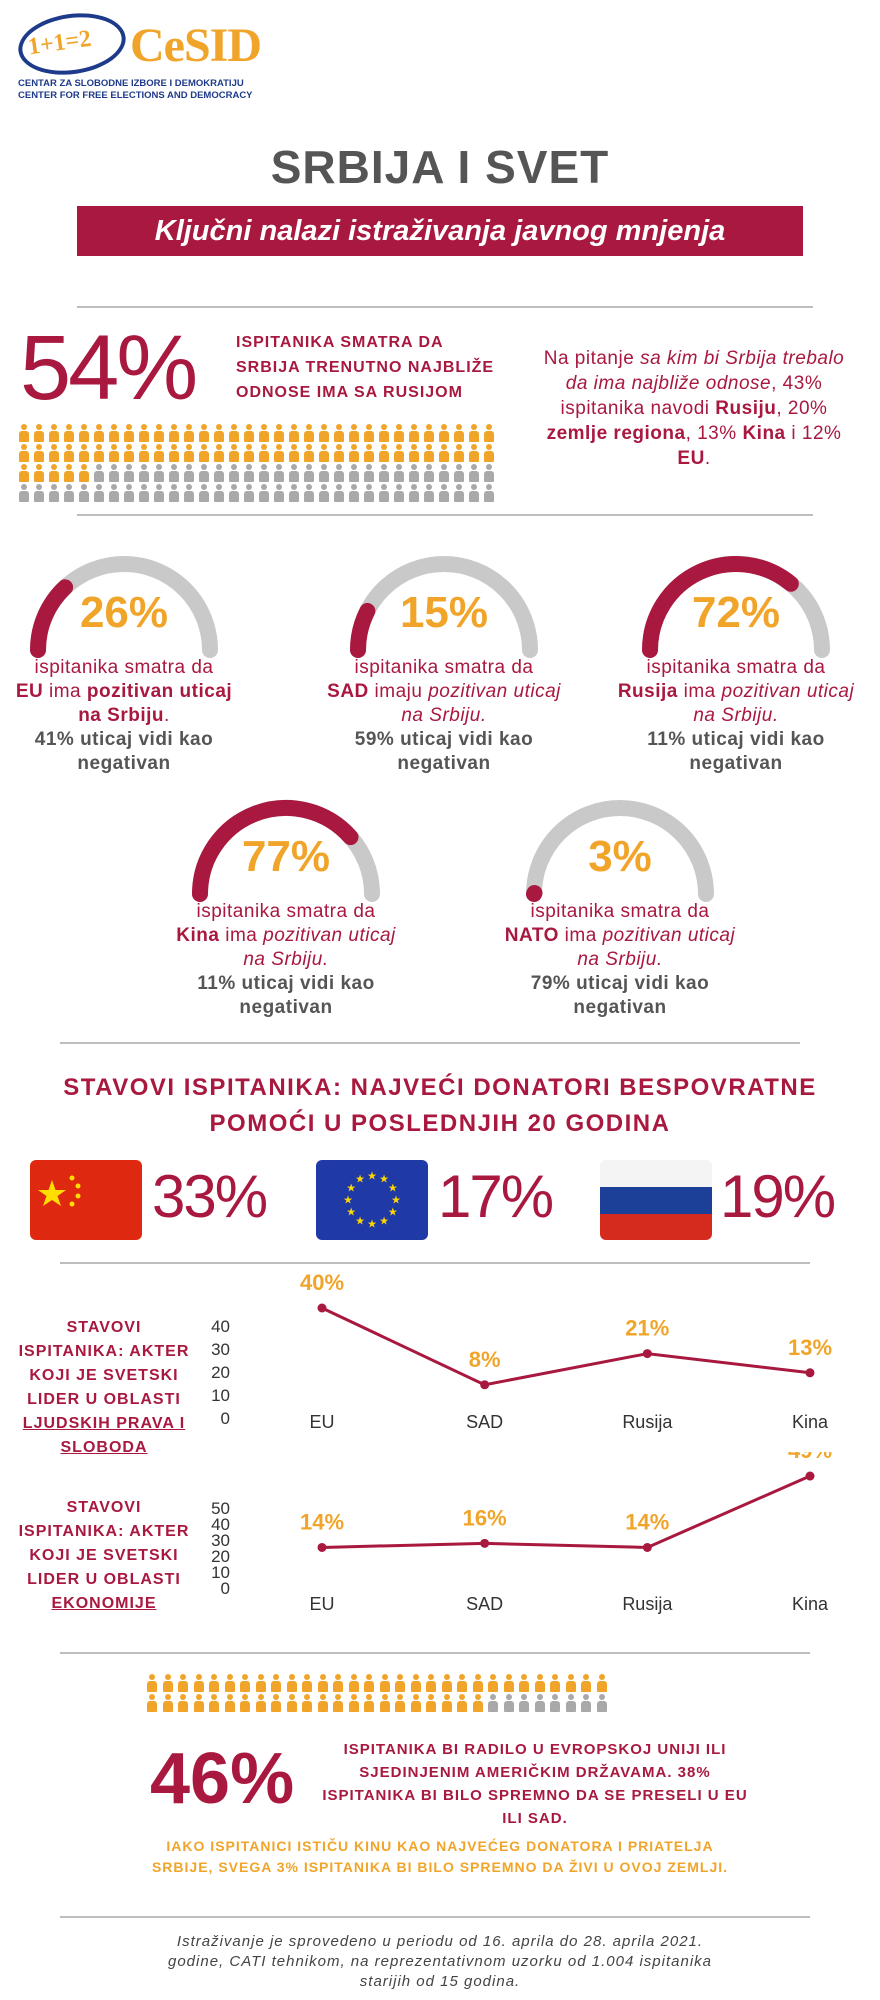  What do you see at coordinates (444, 739) in the screenshot?
I see `gauge-negative: 59% uticaj vidi kao` at bounding box center [444, 739].